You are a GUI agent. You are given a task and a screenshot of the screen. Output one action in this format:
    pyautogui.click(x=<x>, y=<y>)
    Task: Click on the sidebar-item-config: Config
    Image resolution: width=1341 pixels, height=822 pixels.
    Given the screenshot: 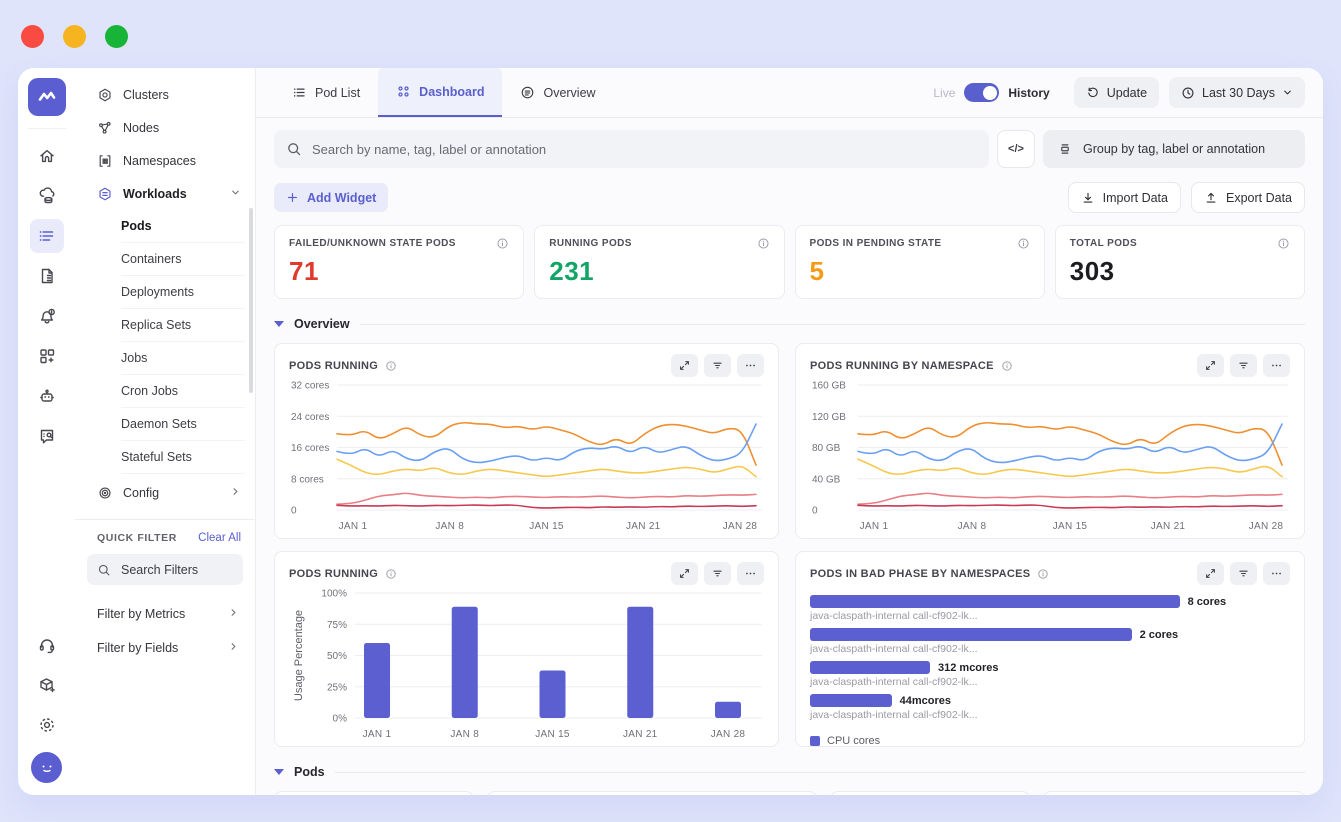 What is the action you would take?
    pyautogui.click(x=165, y=492)
    